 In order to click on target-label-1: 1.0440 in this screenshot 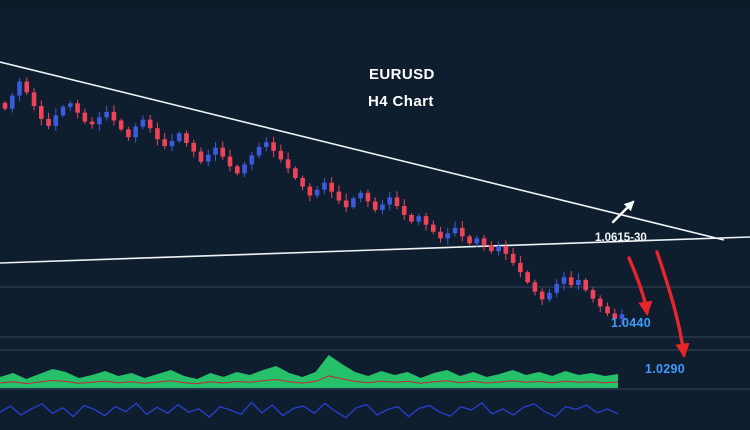, I will do `click(631, 323)`.